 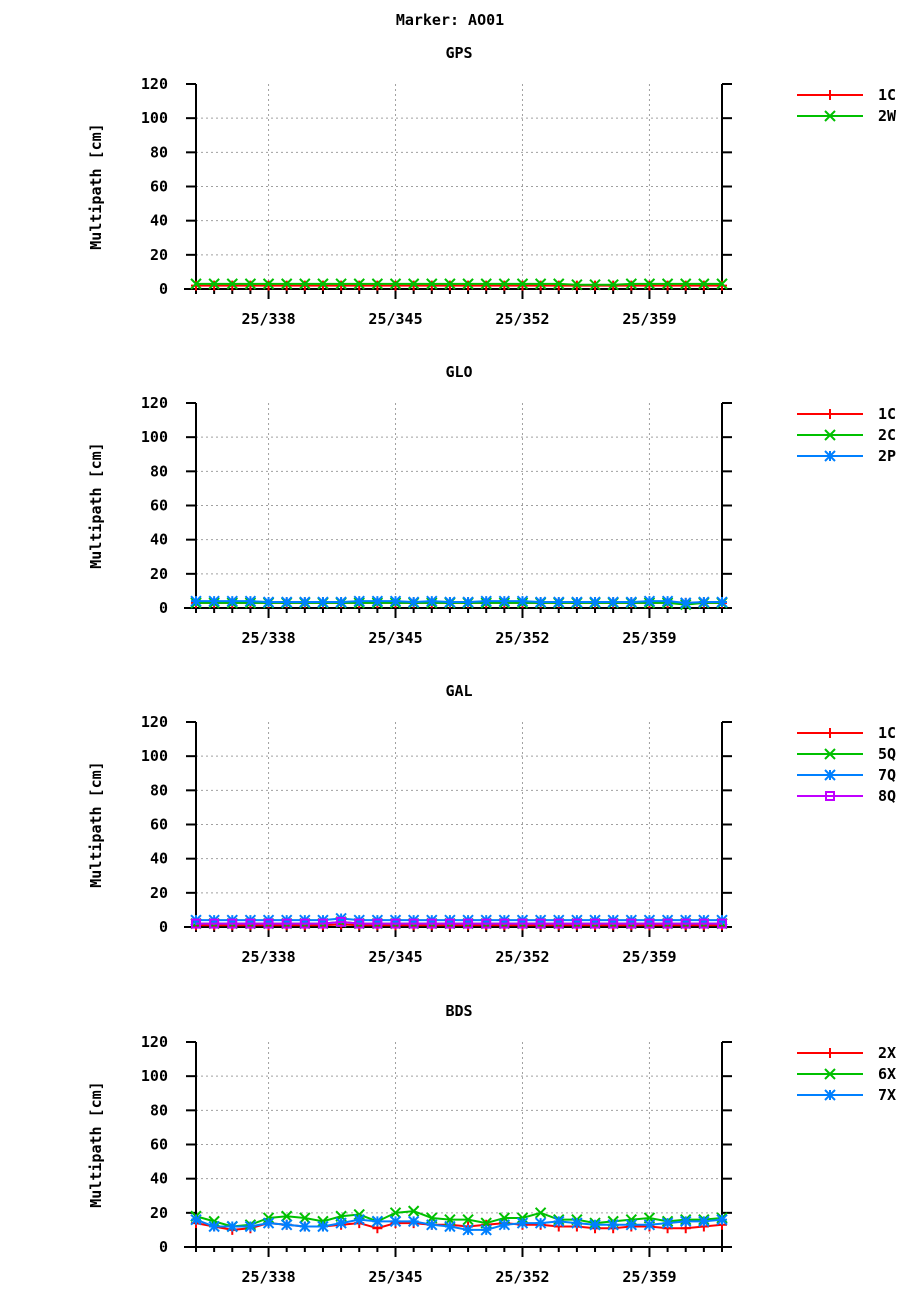 I want to click on legend-item: 2X, so click(x=846, y=1053).